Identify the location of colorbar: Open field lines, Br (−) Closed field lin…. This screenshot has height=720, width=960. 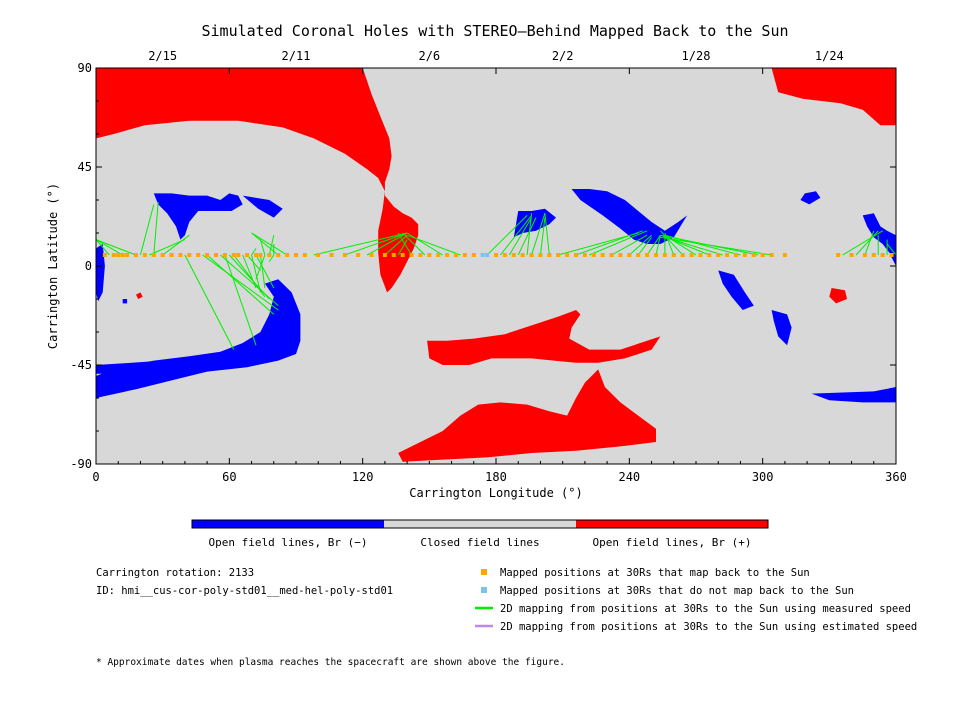
(480, 534).